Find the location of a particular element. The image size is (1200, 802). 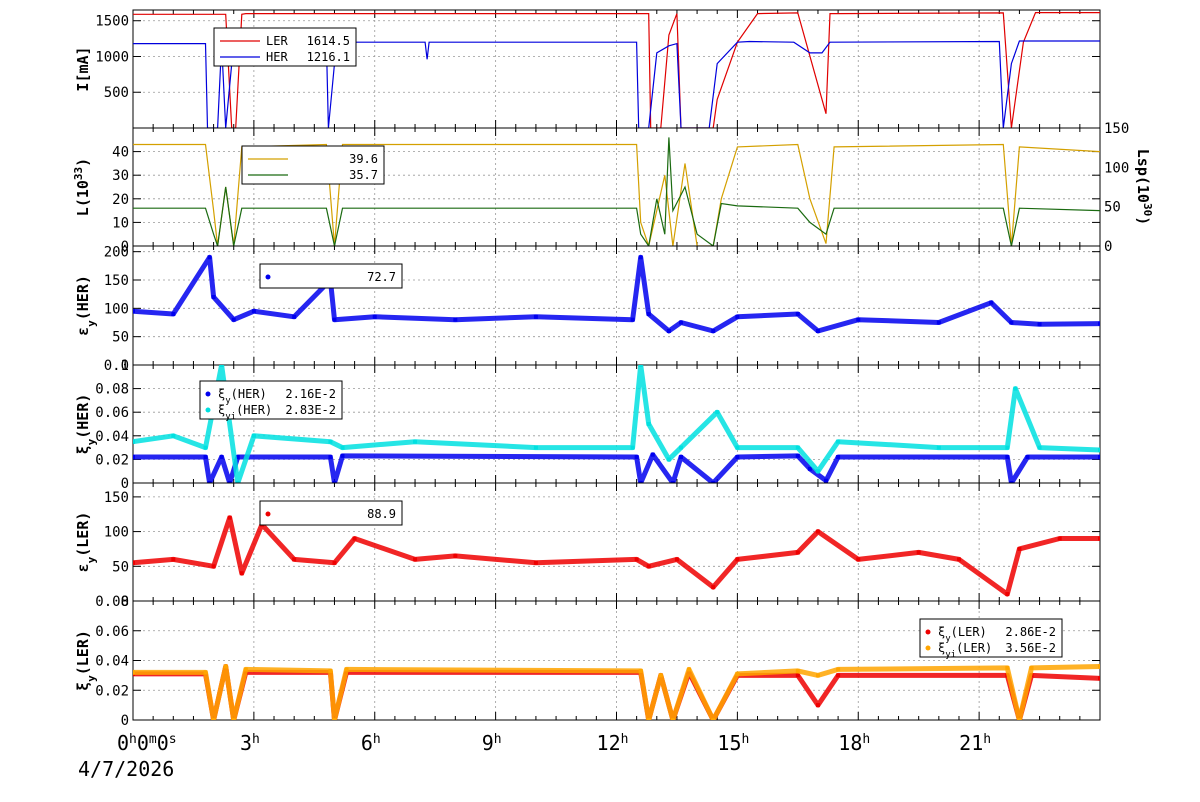

y2-tick-label: 0 is located at coordinates (1108, 247).